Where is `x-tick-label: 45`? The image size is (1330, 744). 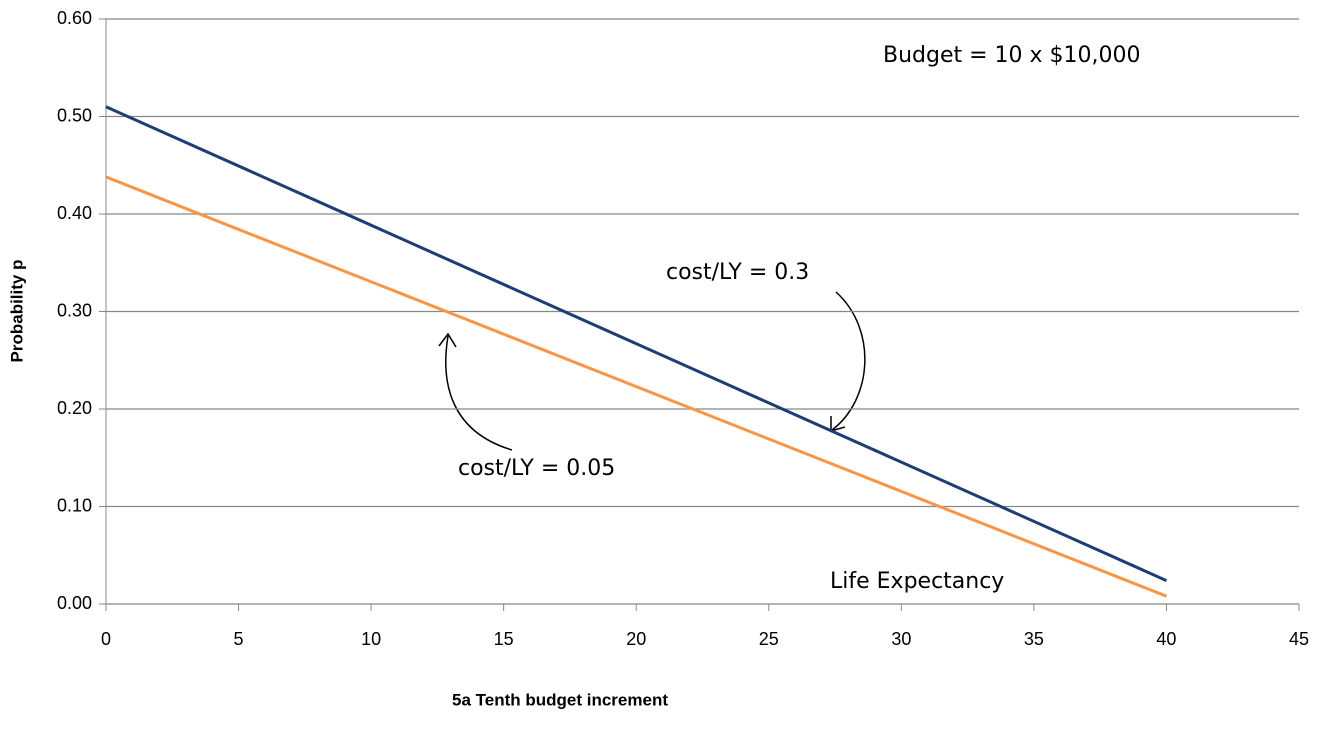
x-tick-label: 45 is located at coordinates (1299, 639).